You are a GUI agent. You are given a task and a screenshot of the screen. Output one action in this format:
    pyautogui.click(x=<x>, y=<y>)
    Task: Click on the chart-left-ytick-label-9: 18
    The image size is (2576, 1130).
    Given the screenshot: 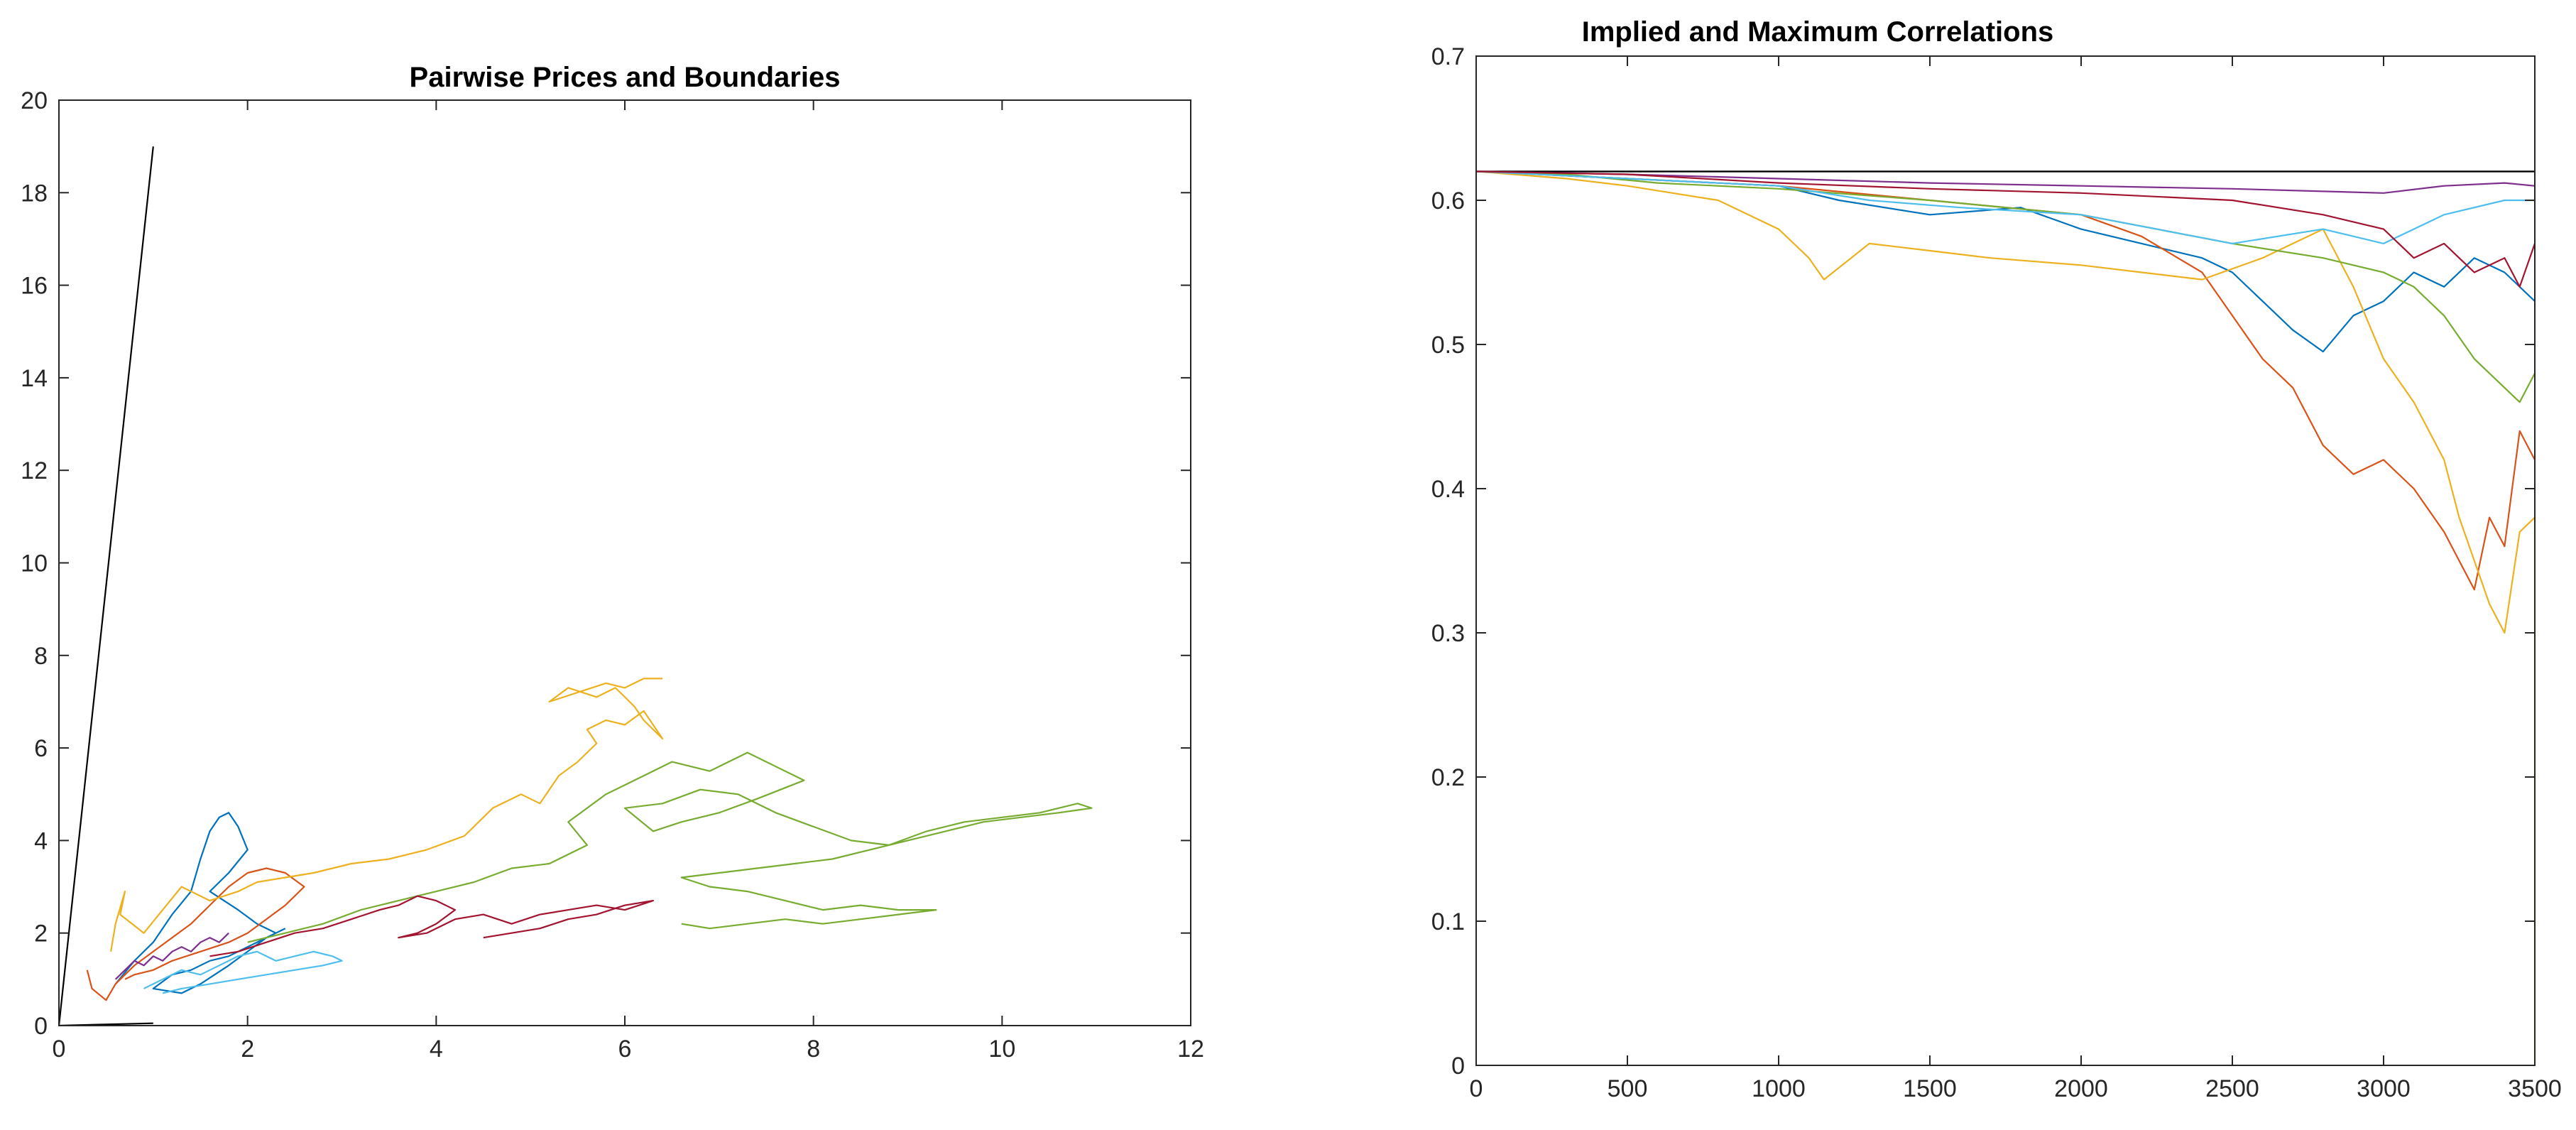 What is the action you would take?
    pyautogui.click(x=34, y=193)
    